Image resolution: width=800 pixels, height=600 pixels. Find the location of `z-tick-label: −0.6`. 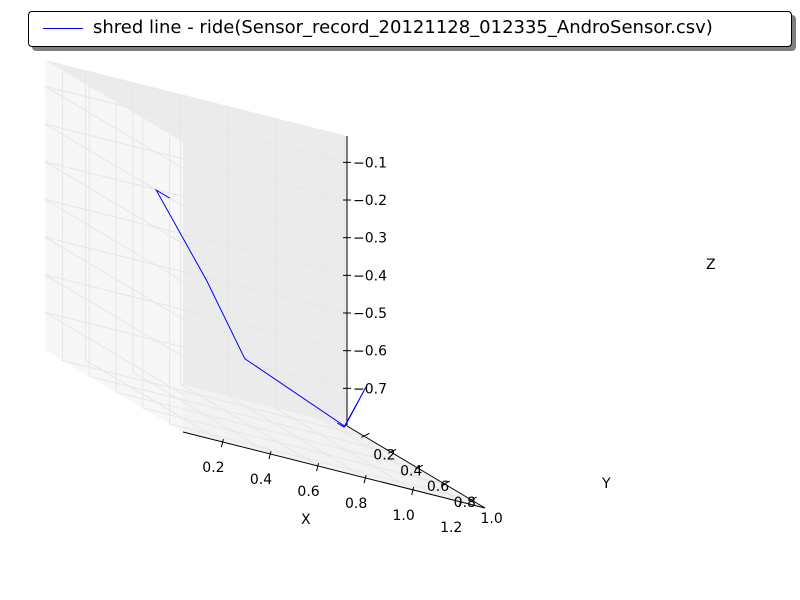

z-tick-label: −0.6 is located at coordinates (370, 352).